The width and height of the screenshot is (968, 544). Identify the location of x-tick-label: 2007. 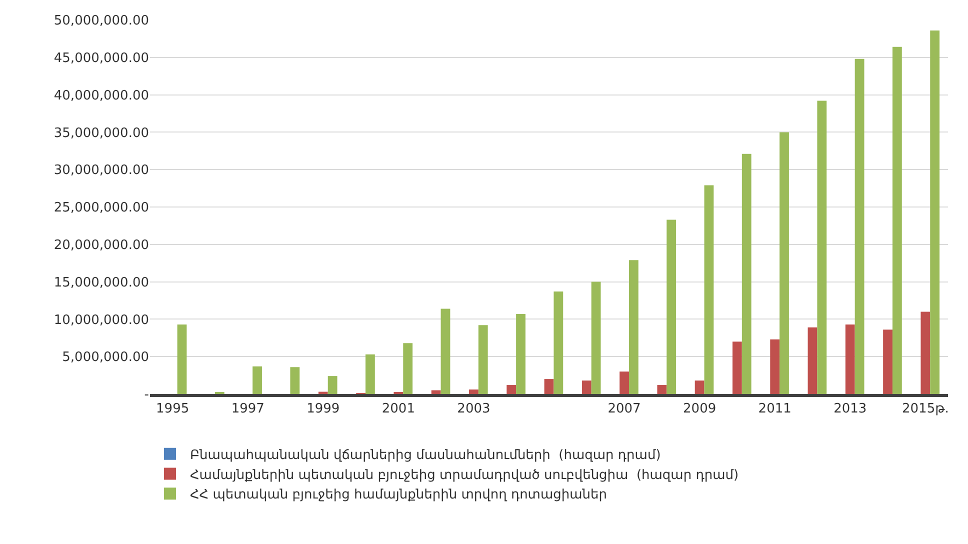
(624, 409).